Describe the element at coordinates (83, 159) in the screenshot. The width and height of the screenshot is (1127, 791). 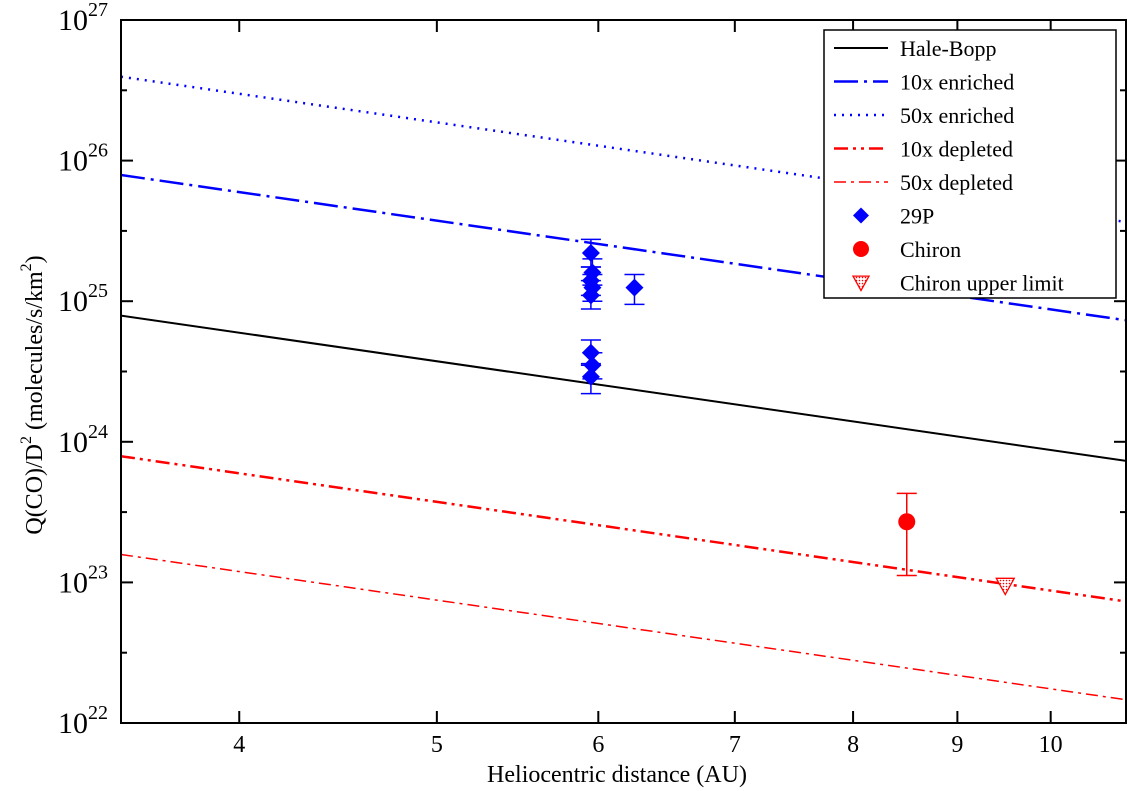
I see `y-tick-label: 1026` at that location.